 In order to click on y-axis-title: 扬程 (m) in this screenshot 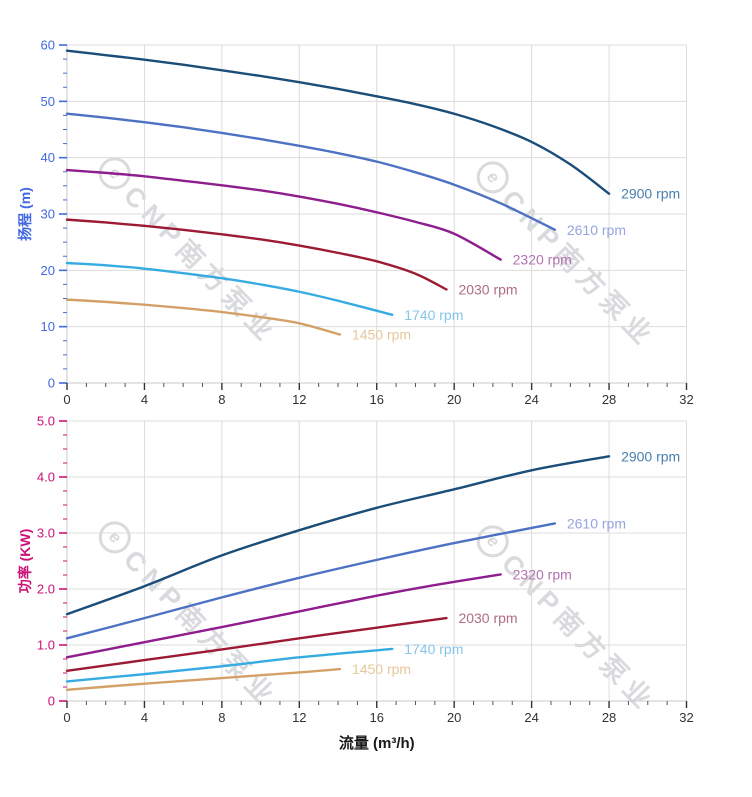, I will do `click(25, 214)`.